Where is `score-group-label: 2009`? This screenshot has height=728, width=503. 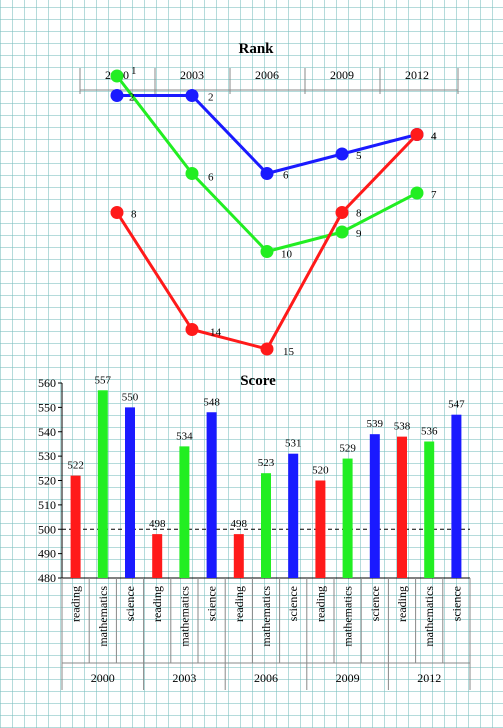 score-group-label: 2009 is located at coordinates (348, 678).